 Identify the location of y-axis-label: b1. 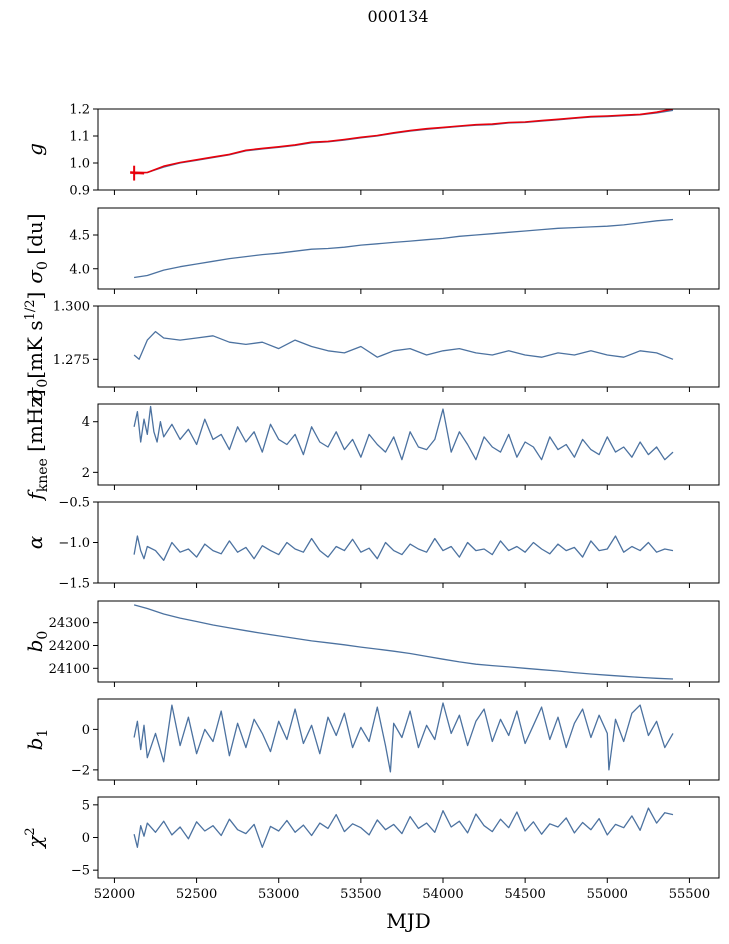
(37, 740).